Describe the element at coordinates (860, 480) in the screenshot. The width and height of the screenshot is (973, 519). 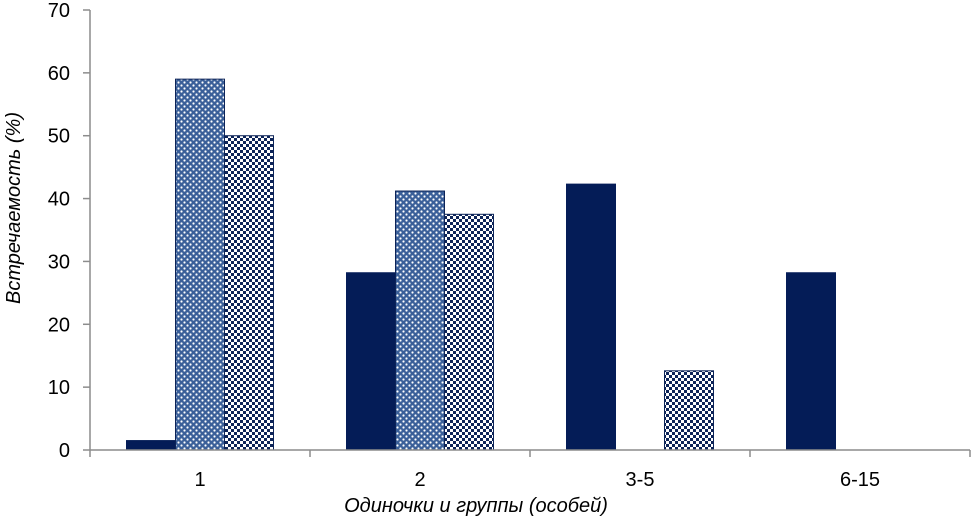
I see `x-tick-label: 6-15` at that location.